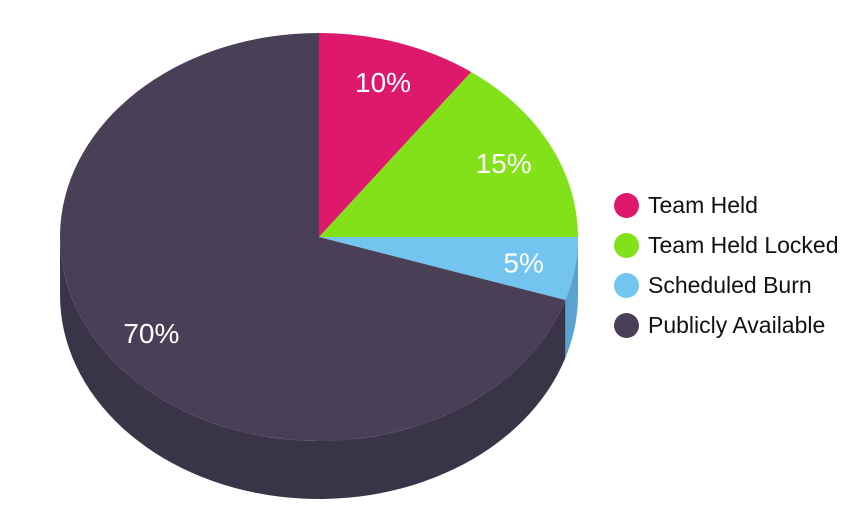 This screenshot has height=526, width=866. I want to click on legend-item-publicly-available: Publicly Available, so click(726, 325).